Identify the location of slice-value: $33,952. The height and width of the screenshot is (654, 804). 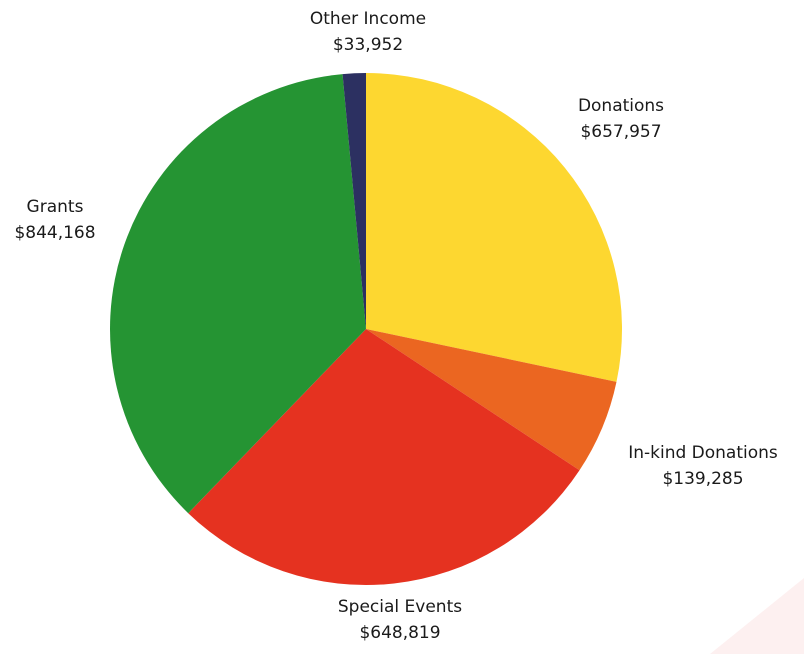
(368, 45).